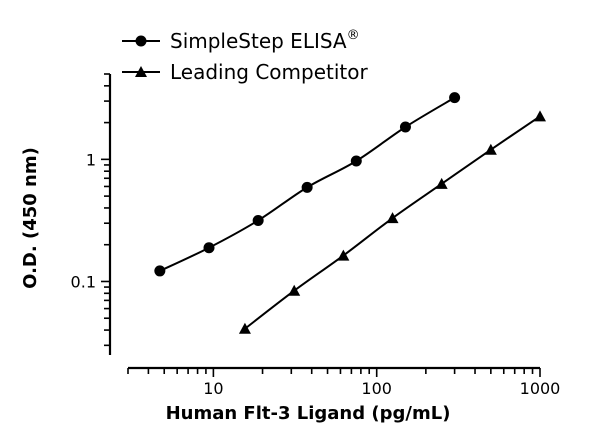 The width and height of the screenshot is (600, 444). I want to click on legend-marker-circle, so click(141, 41).